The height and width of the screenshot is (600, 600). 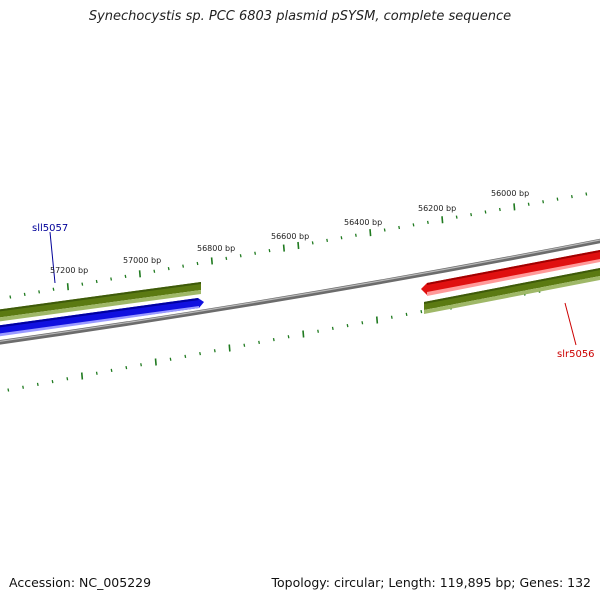 I want to click on tick-label-57000: 57000 bp, so click(x=142, y=260).